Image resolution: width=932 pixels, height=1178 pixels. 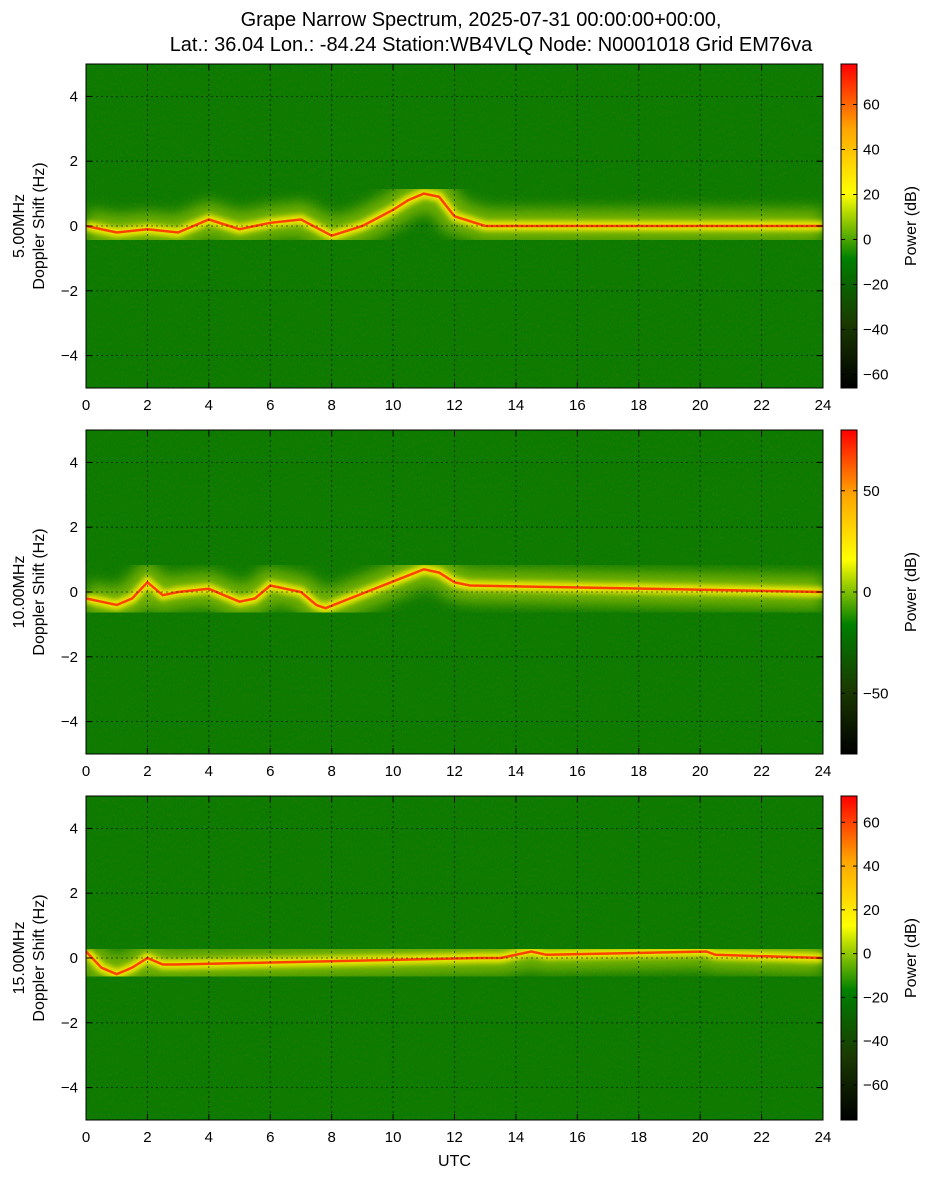 What do you see at coordinates (19, 592) in the screenshot?
I see `y-axis-label-frequency: 10.00MHz` at bounding box center [19, 592].